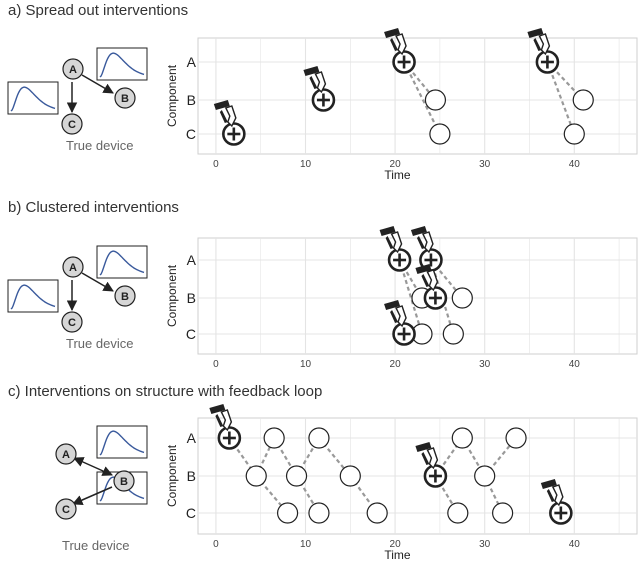 Image resolution: width=638 pixels, height=564 pixels. I want to click on panel-a-title: a) Spread out interventions, so click(98, 10).